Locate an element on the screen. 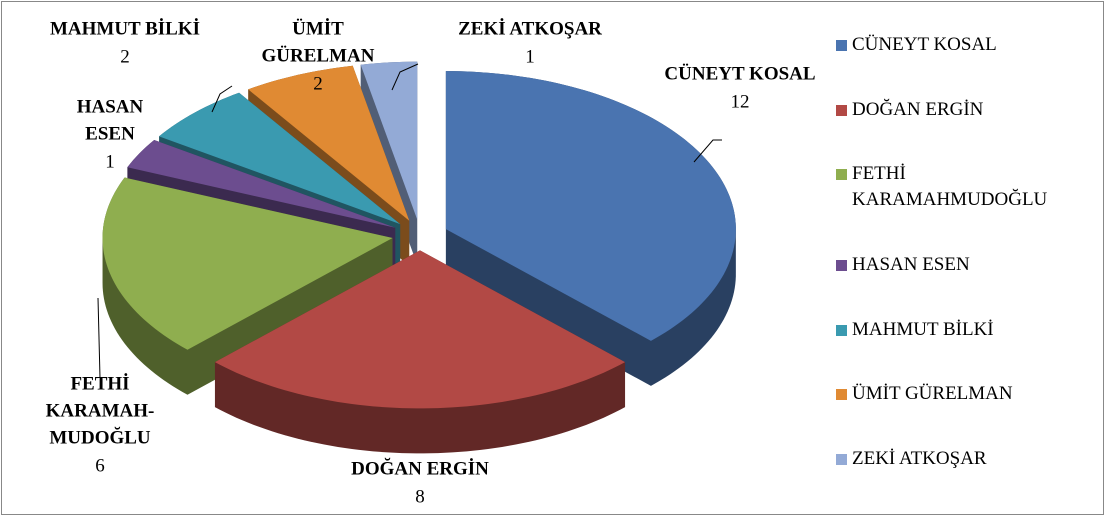  data-label-value: 8 is located at coordinates (420, 496).